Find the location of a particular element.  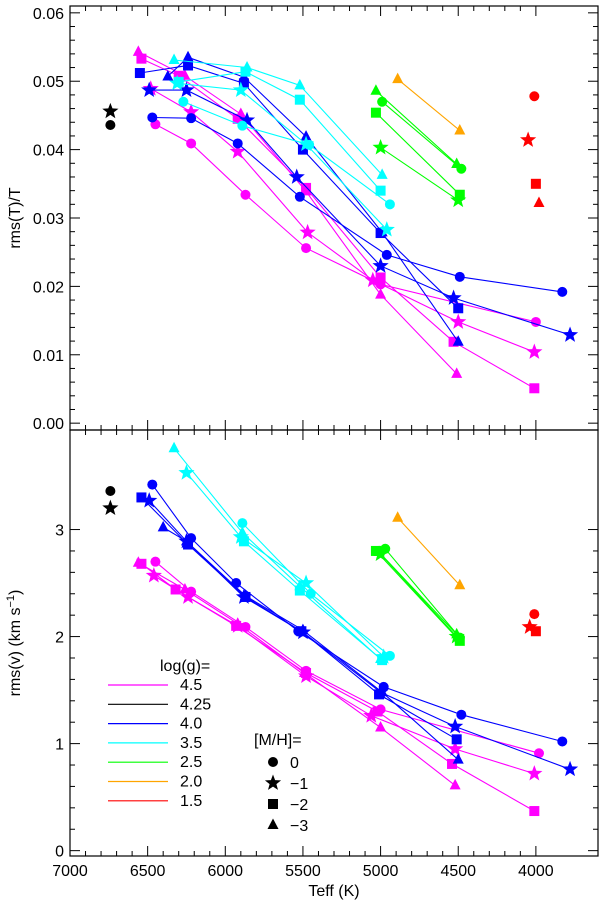

bottom-series-1p5-circle is located at coordinates (534, 614).